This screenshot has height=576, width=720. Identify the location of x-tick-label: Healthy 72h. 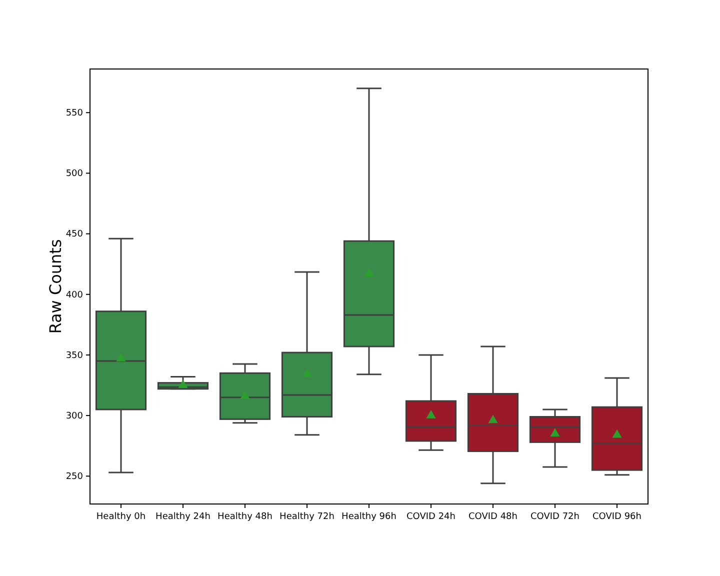
(307, 517).